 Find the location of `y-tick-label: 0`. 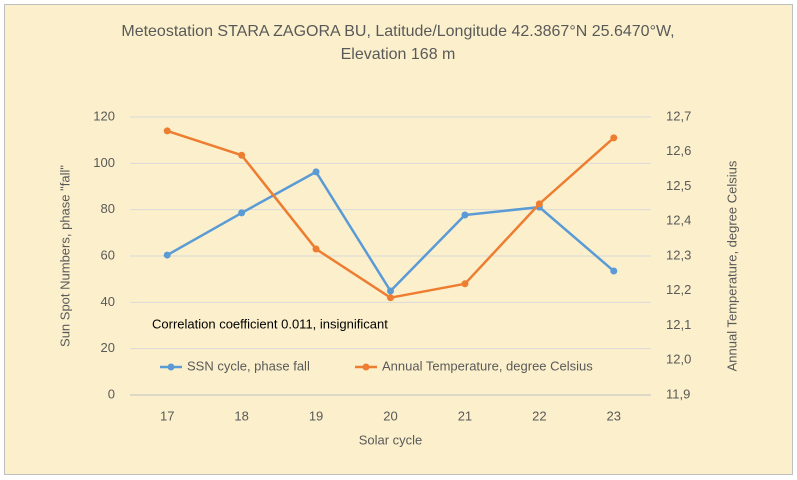

y-tick-label: 0 is located at coordinates (111, 393).